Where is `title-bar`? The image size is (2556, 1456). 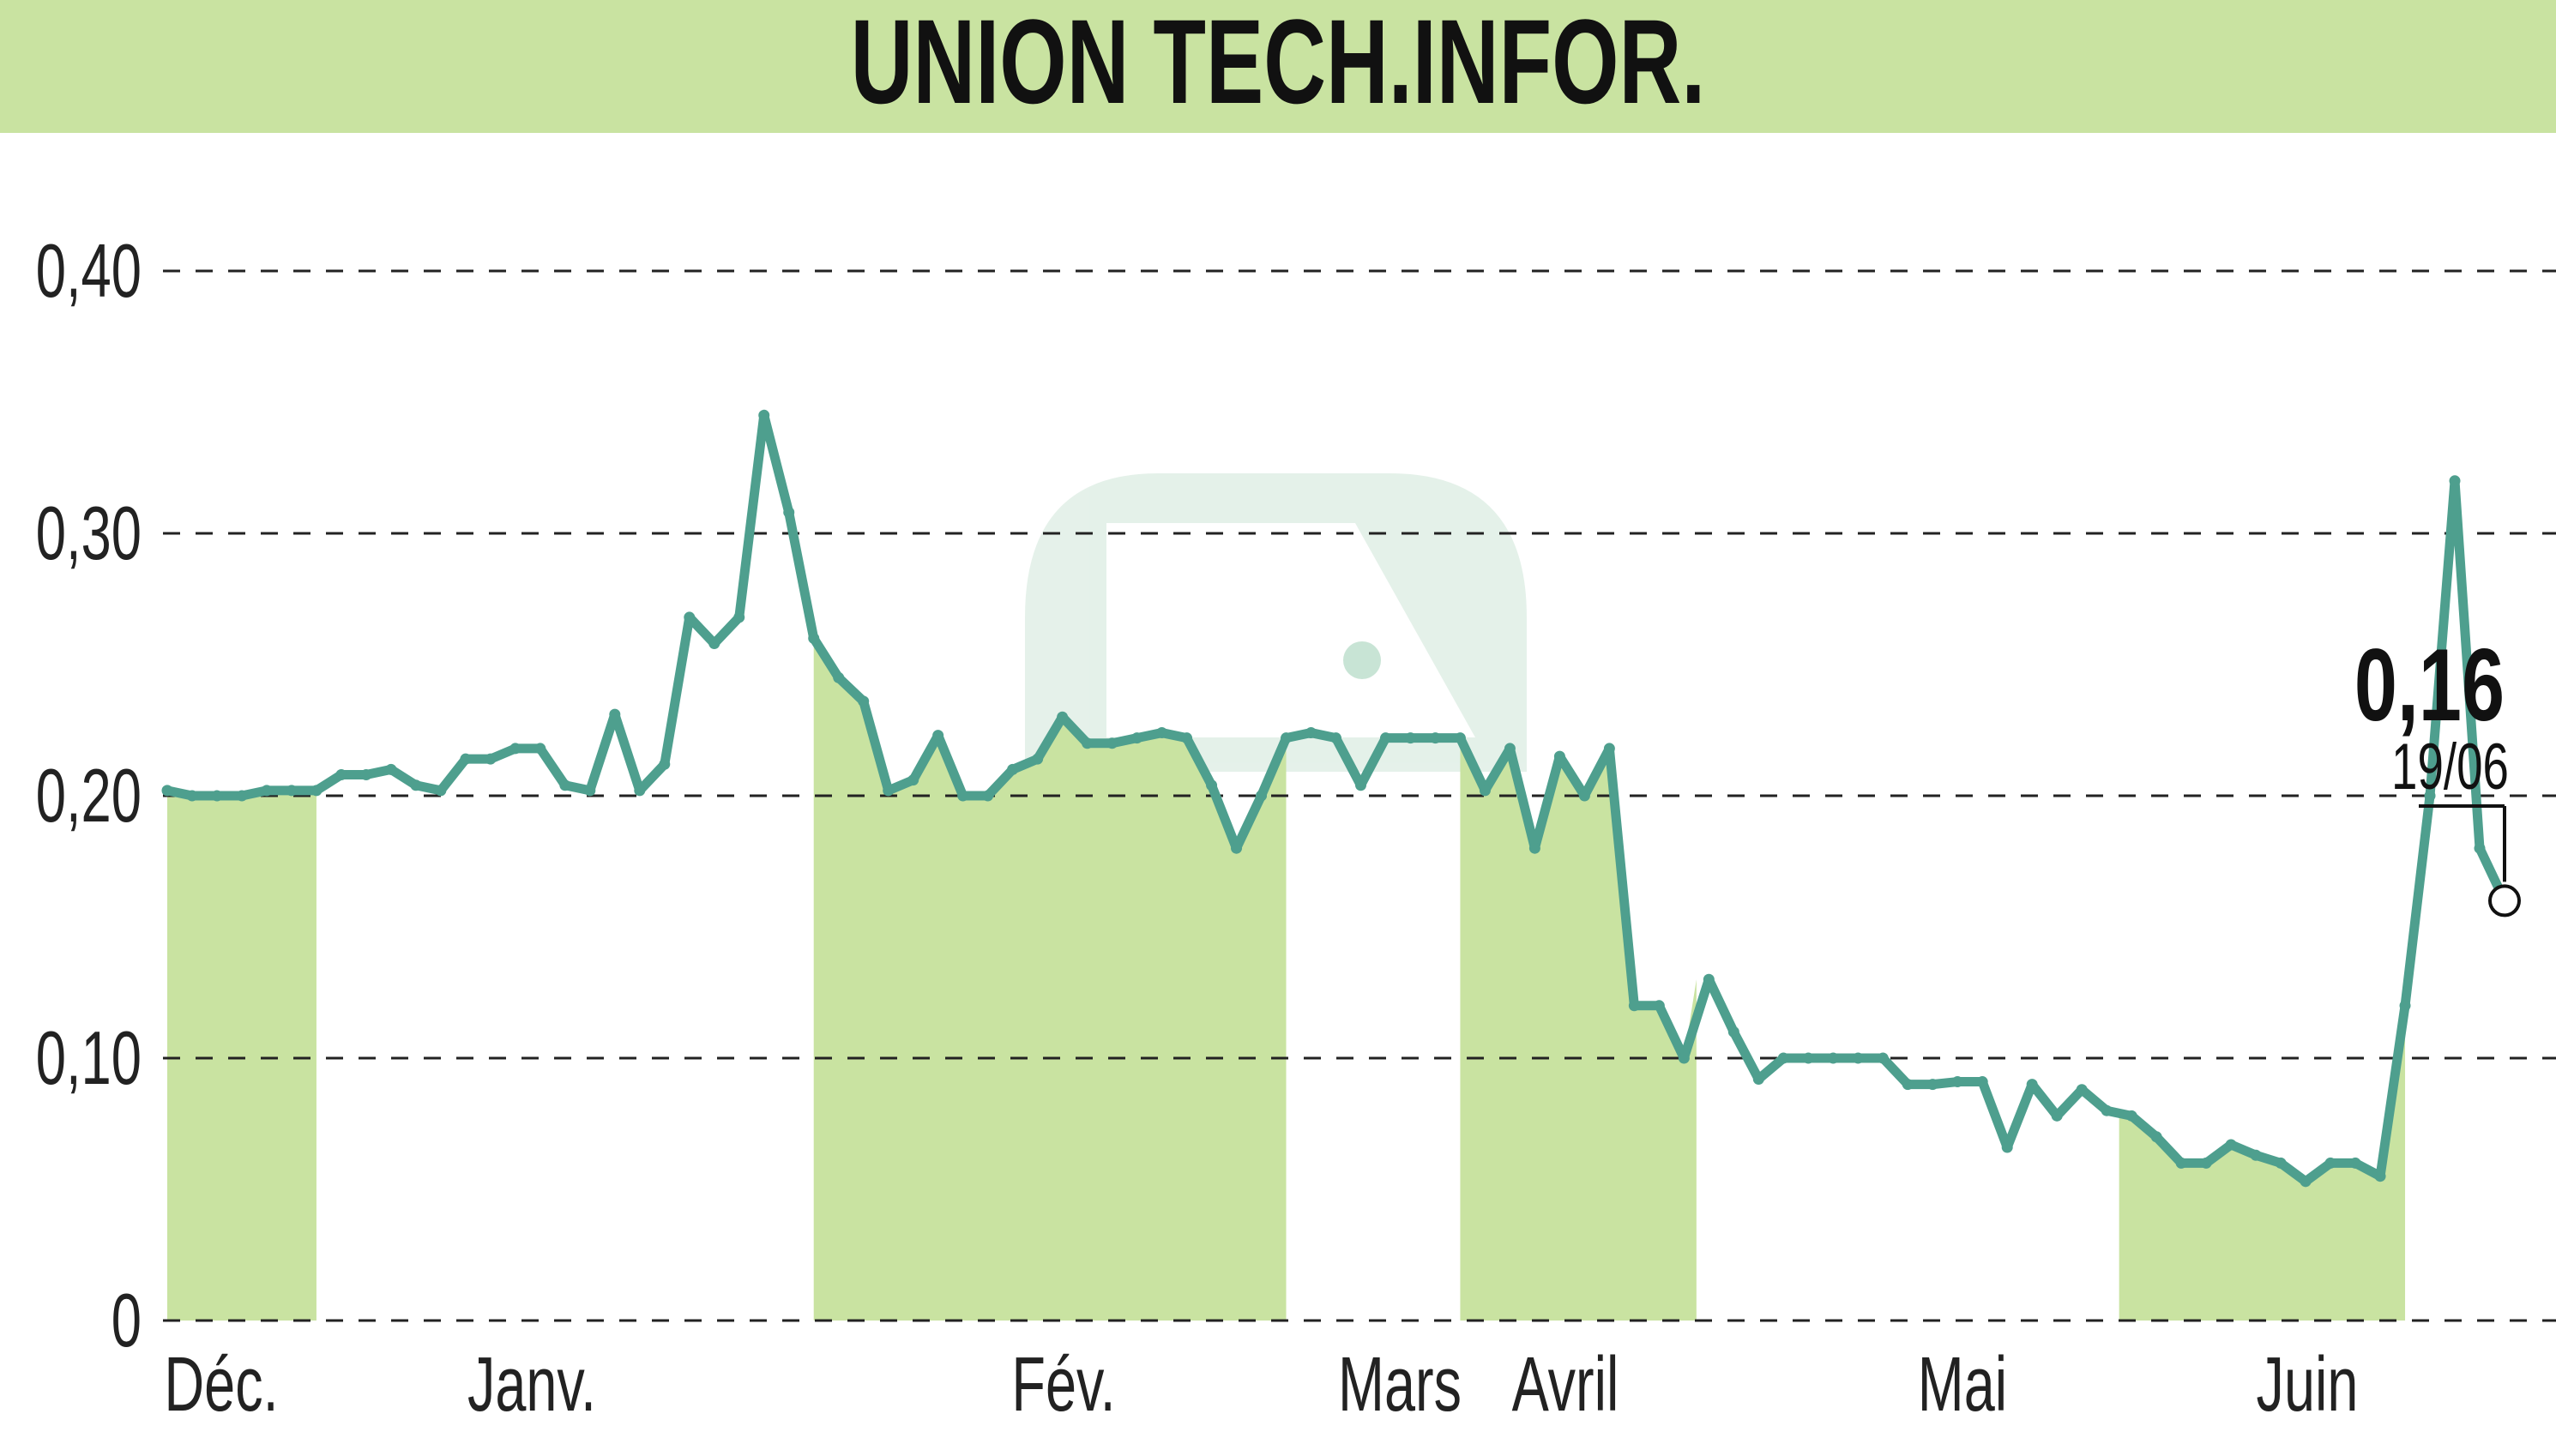 title-bar is located at coordinates (1278, 67).